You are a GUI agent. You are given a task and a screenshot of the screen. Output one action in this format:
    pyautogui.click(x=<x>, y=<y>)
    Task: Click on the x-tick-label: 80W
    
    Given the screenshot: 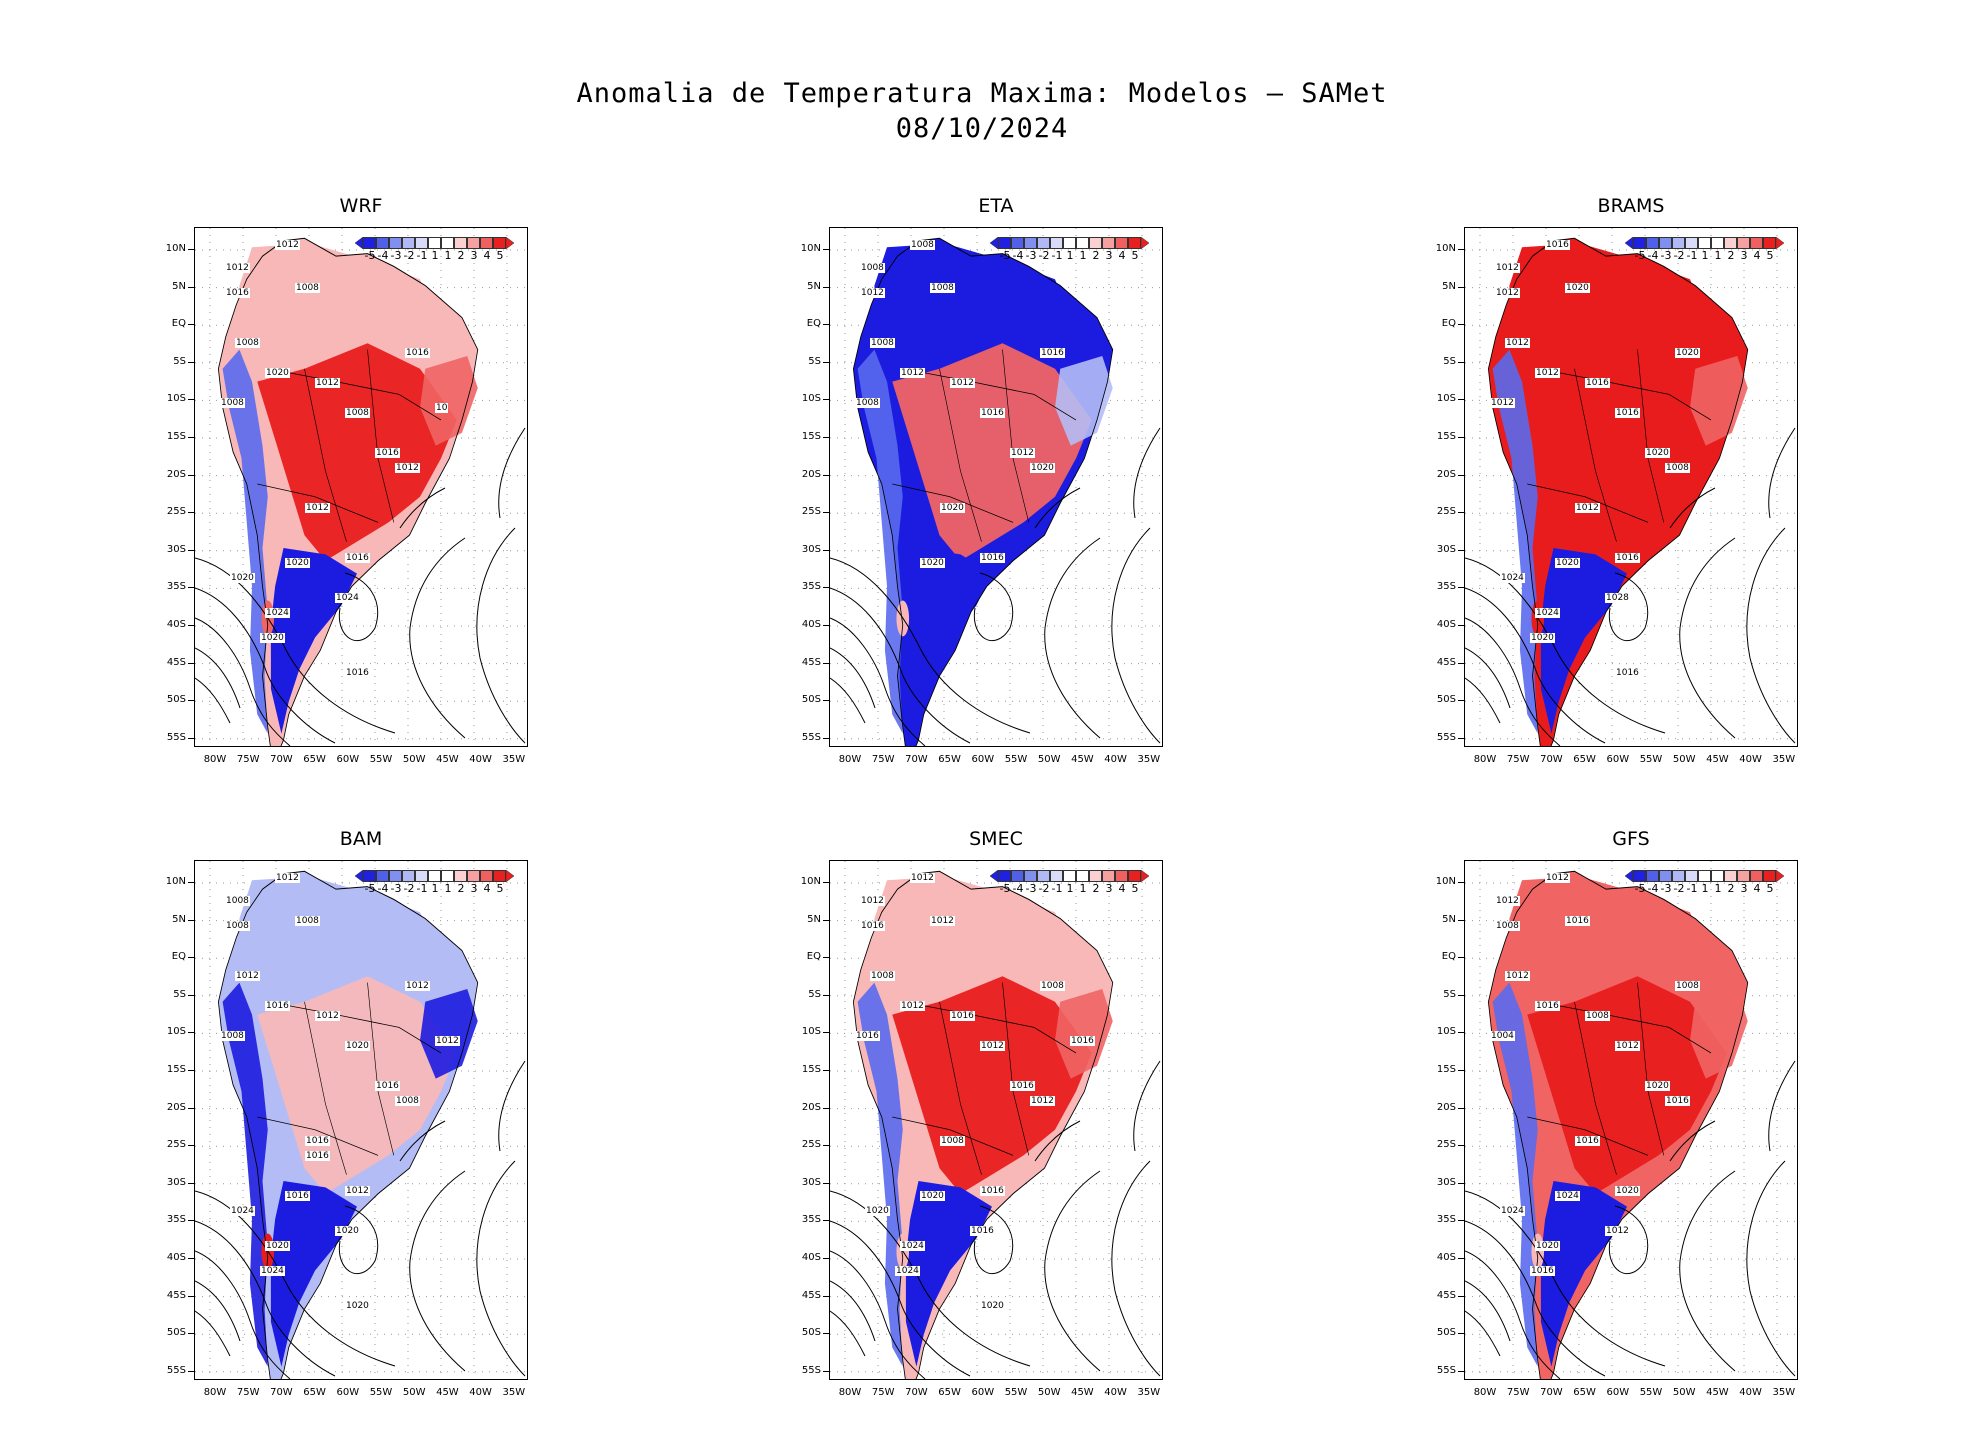 What is the action you would take?
    pyautogui.click(x=215, y=759)
    